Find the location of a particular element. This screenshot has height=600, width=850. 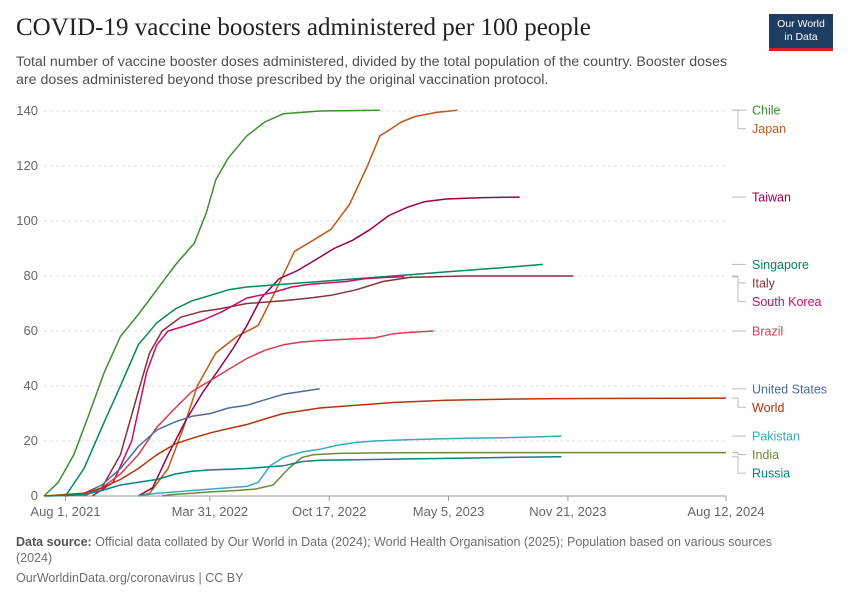

series-line-brazil is located at coordinates (258, 413).